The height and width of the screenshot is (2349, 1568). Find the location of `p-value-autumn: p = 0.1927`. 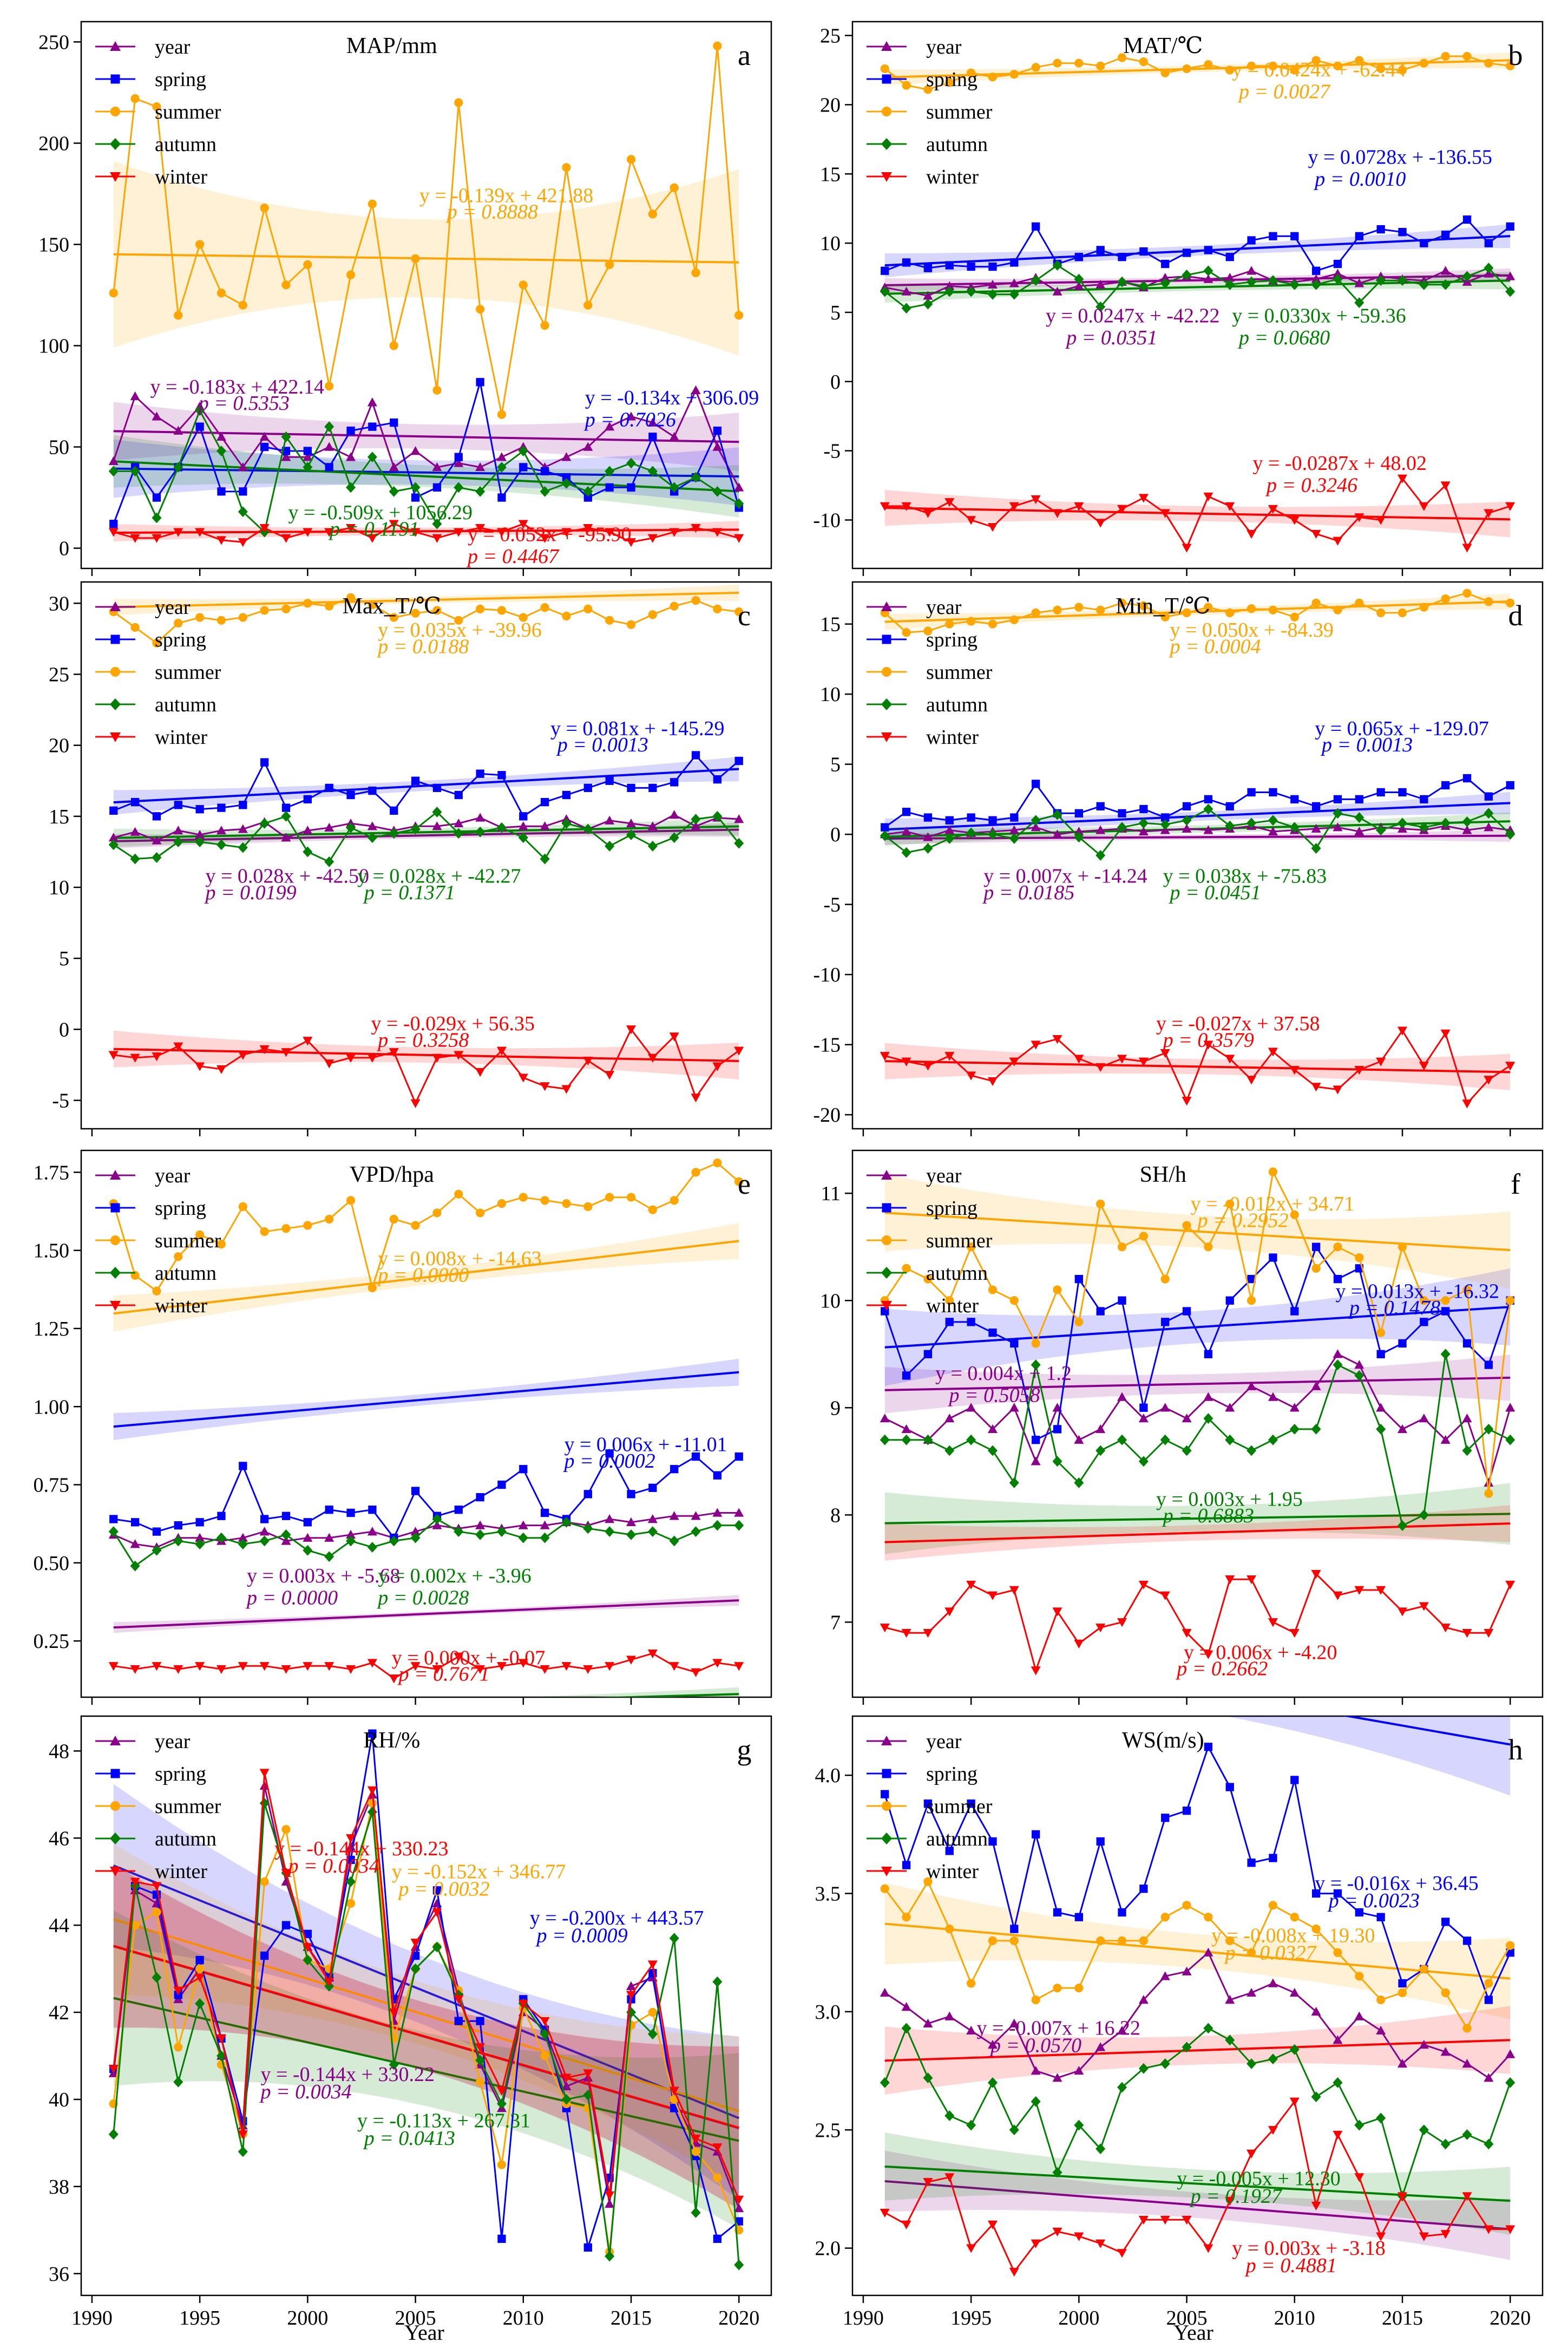

p-value-autumn: p = 0.1927 is located at coordinates (1236, 2196).